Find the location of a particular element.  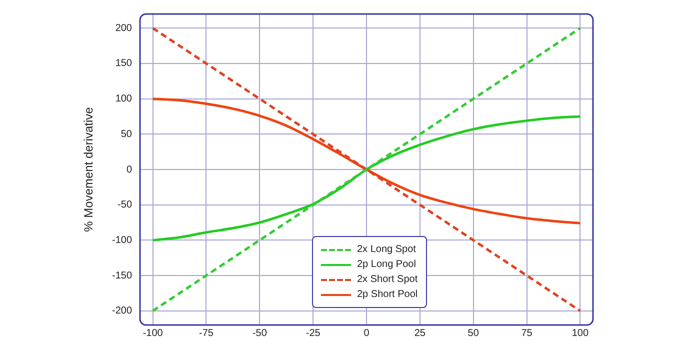

y-tick-label: -150 is located at coordinates (122, 276).